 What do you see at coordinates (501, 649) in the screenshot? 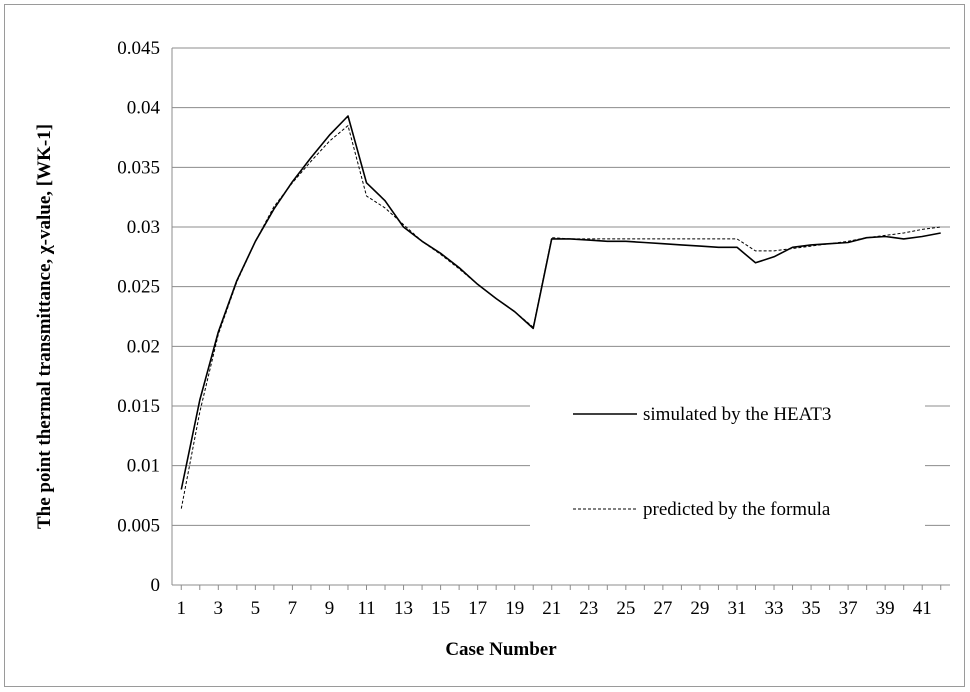
I see `x-axis-title: Case Number` at bounding box center [501, 649].